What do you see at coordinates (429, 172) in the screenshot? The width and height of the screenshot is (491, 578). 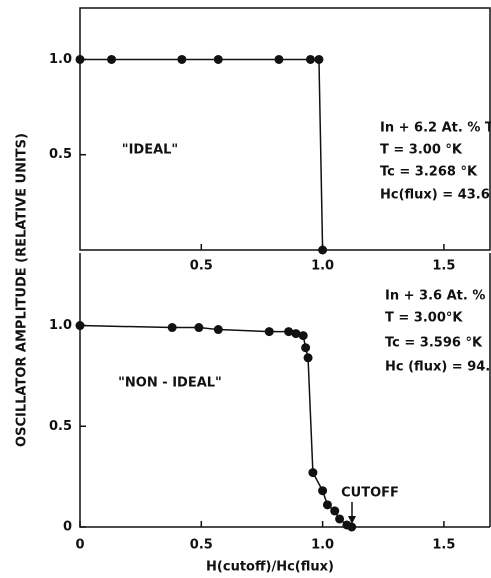 I see `annotation: Tc = 3.268 °K` at bounding box center [429, 172].